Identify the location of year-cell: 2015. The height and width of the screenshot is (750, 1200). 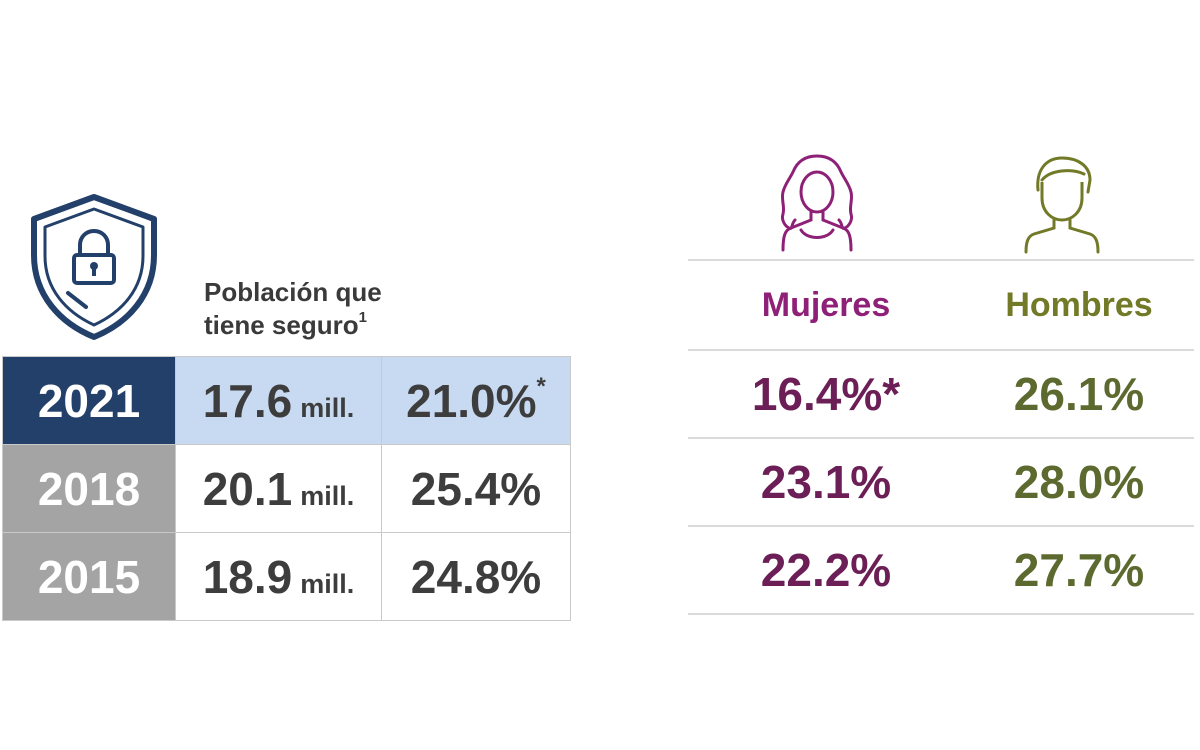
(89, 576).